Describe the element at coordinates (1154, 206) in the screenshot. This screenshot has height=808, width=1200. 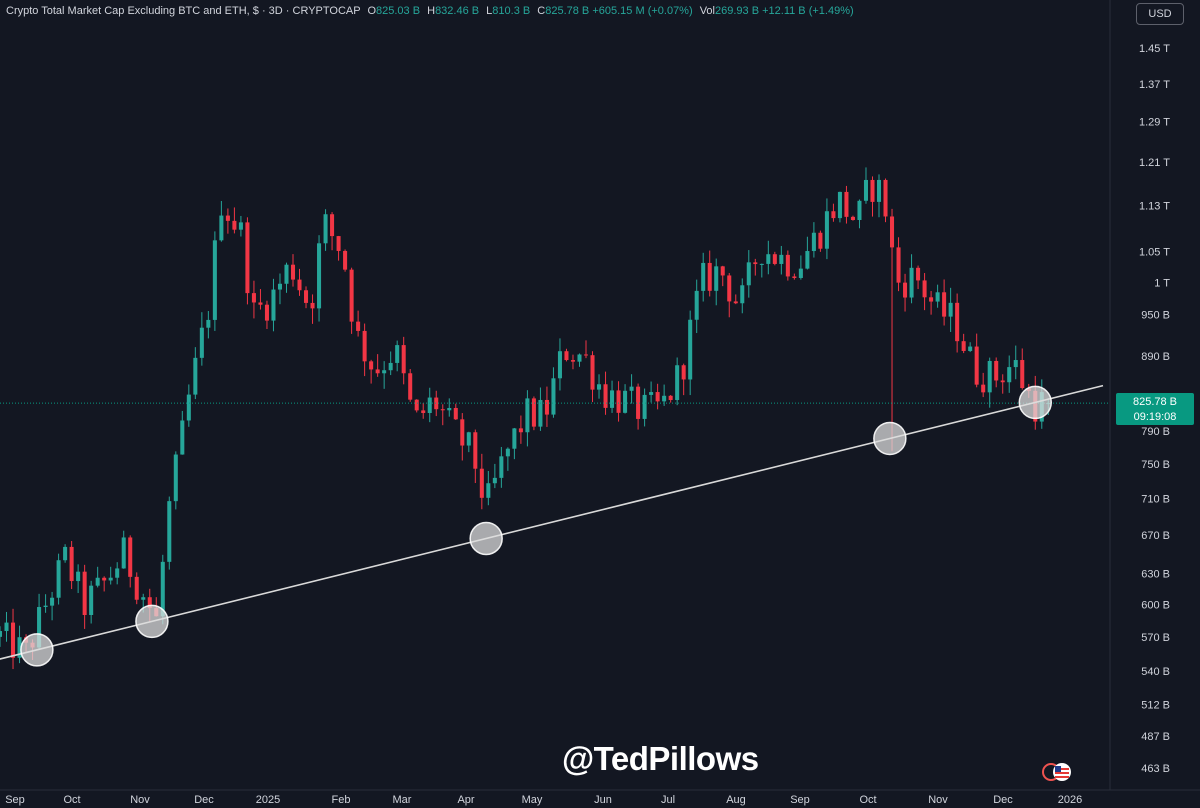
I see `y-tick-label: 1.13 T` at that location.